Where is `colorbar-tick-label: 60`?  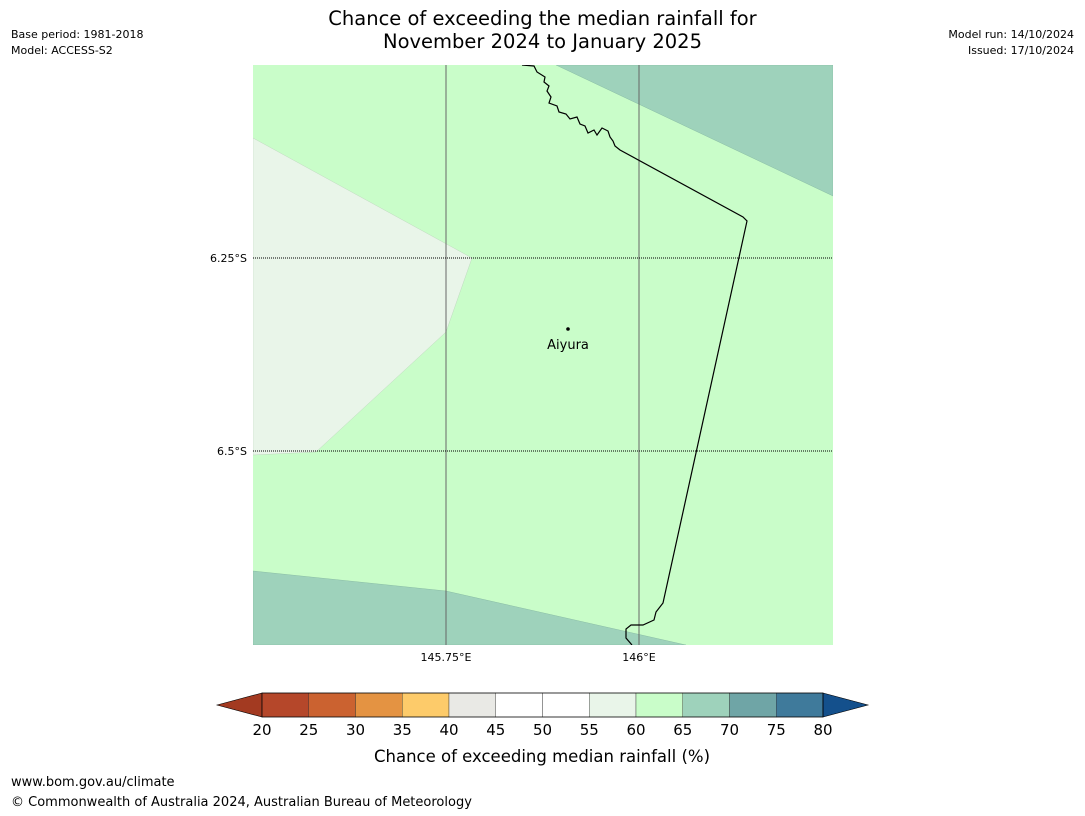
colorbar-tick-label: 60 is located at coordinates (635, 730).